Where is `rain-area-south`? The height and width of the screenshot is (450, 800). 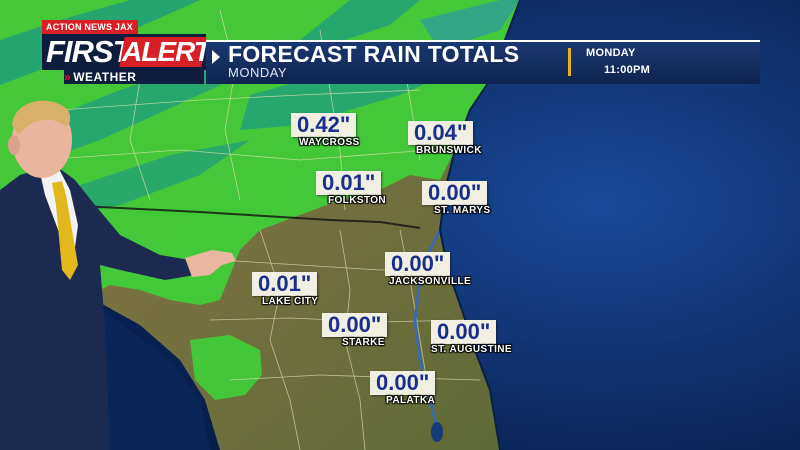 rain-area-south is located at coordinates (226, 367).